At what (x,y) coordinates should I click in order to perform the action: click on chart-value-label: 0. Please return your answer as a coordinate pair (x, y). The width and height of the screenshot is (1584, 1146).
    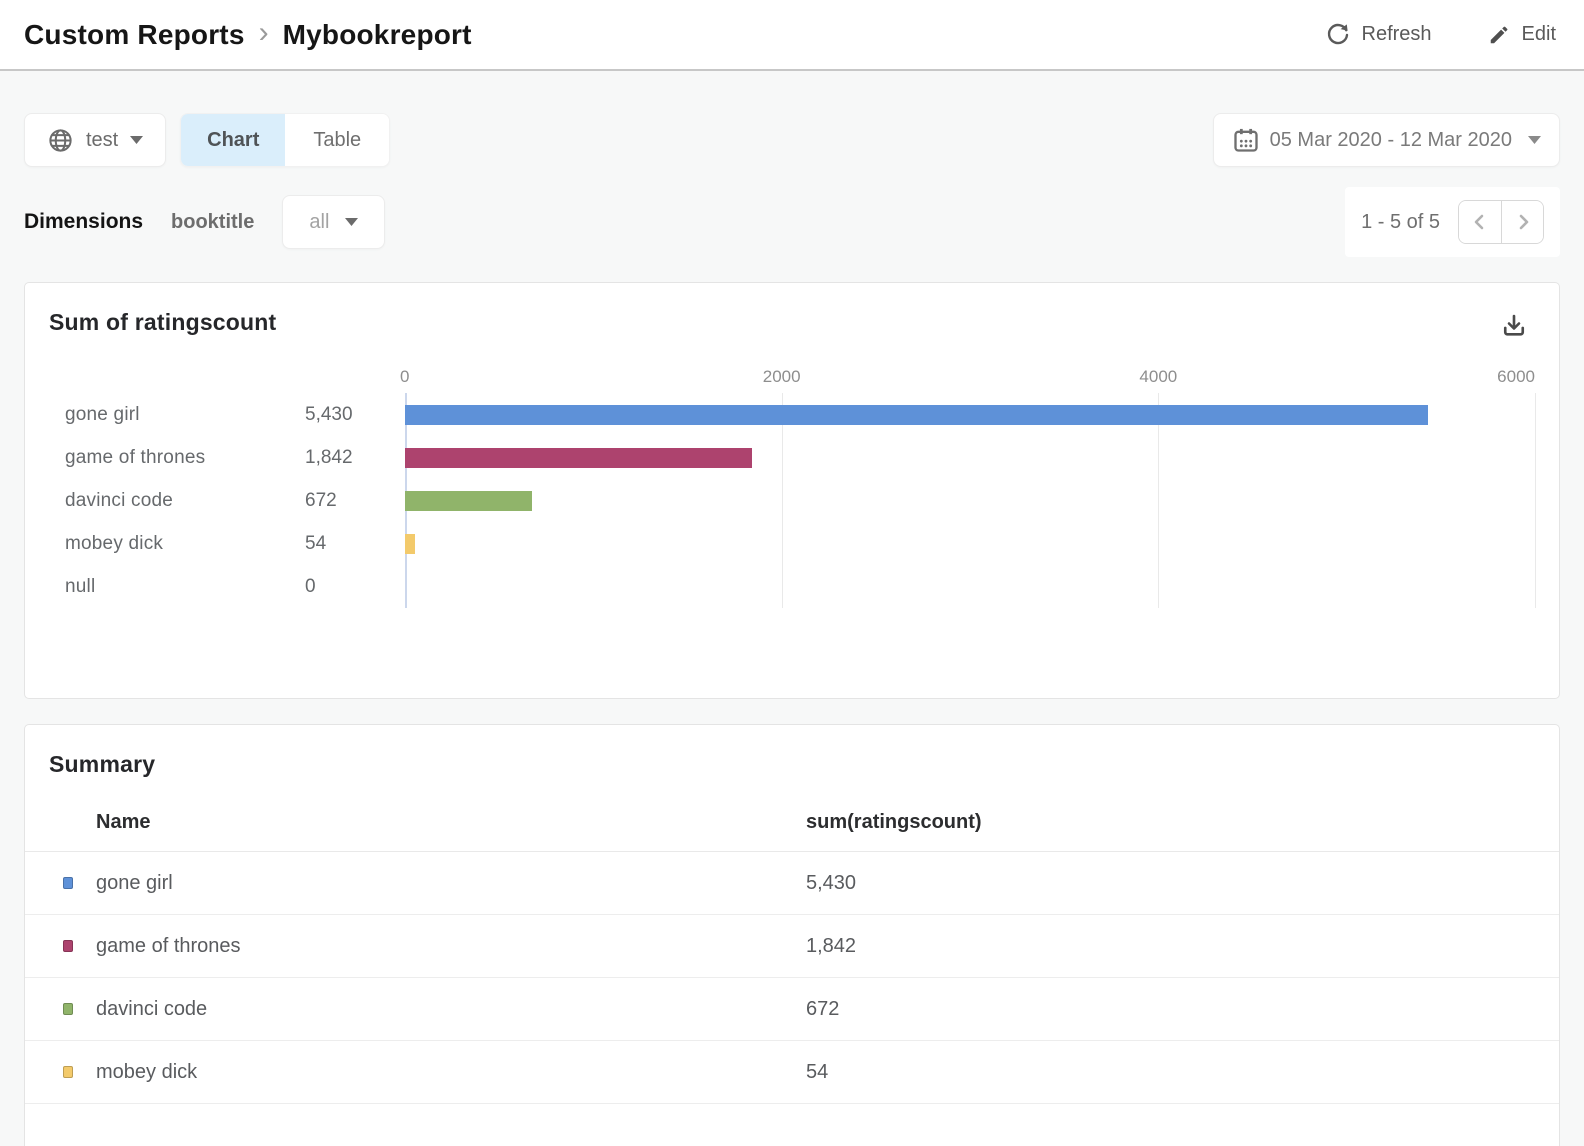
    Looking at the image, I should click on (310, 586).